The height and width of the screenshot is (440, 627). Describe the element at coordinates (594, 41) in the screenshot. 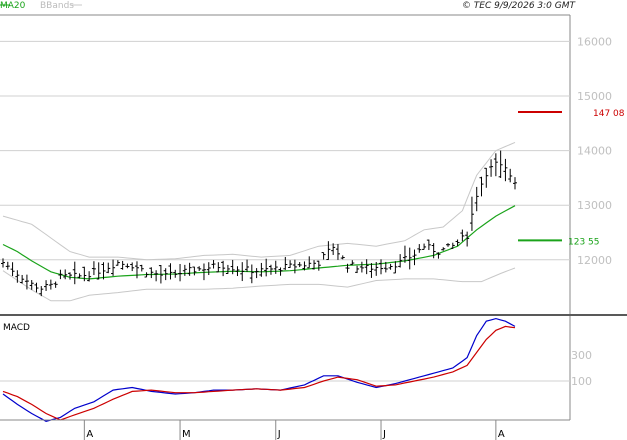

I see `price-ytick-label: 16000` at that location.